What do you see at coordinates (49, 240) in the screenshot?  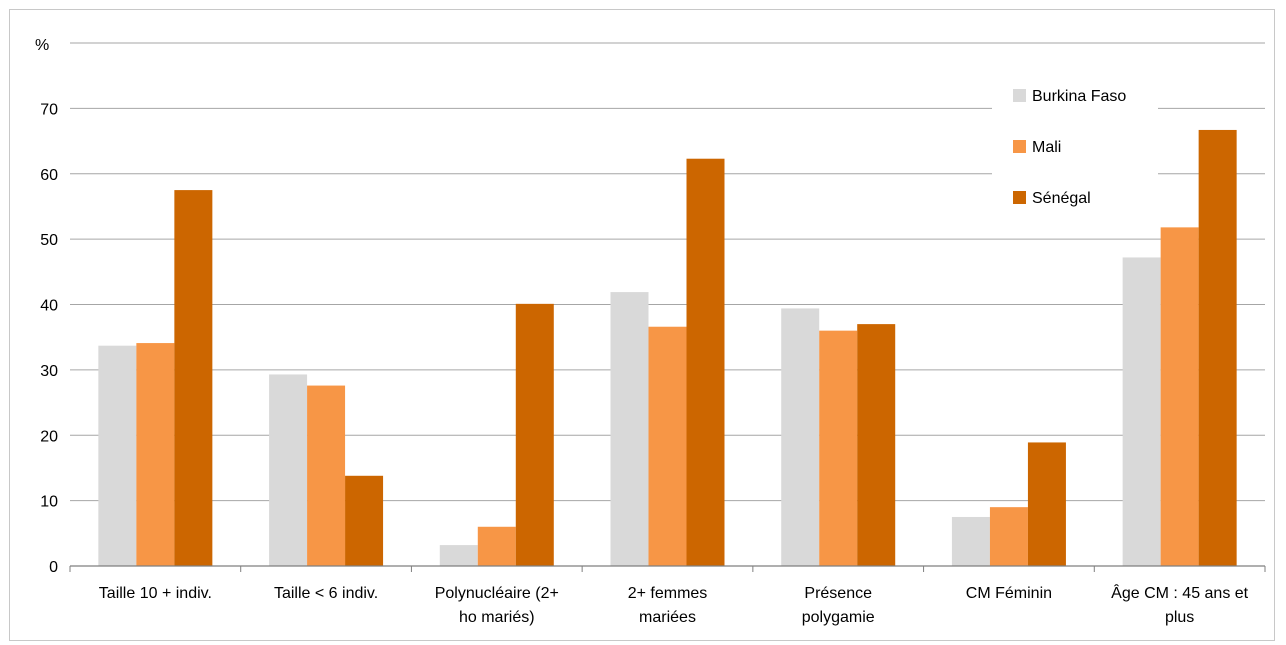 I see `y-tick-label: 50` at bounding box center [49, 240].